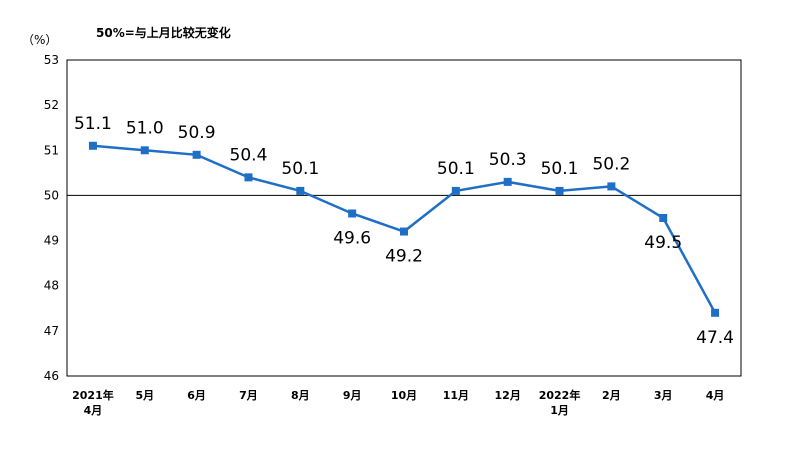 This screenshot has width=788, height=451. Describe the element at coordinates (404, 257) in the screenshot. I see `data-label: 49.2` at that location.